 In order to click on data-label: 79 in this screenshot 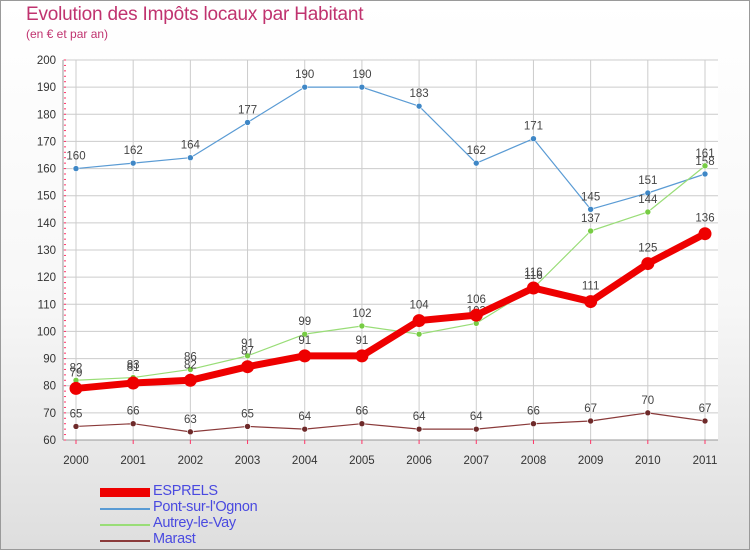, I will do `click(76, 373)`.